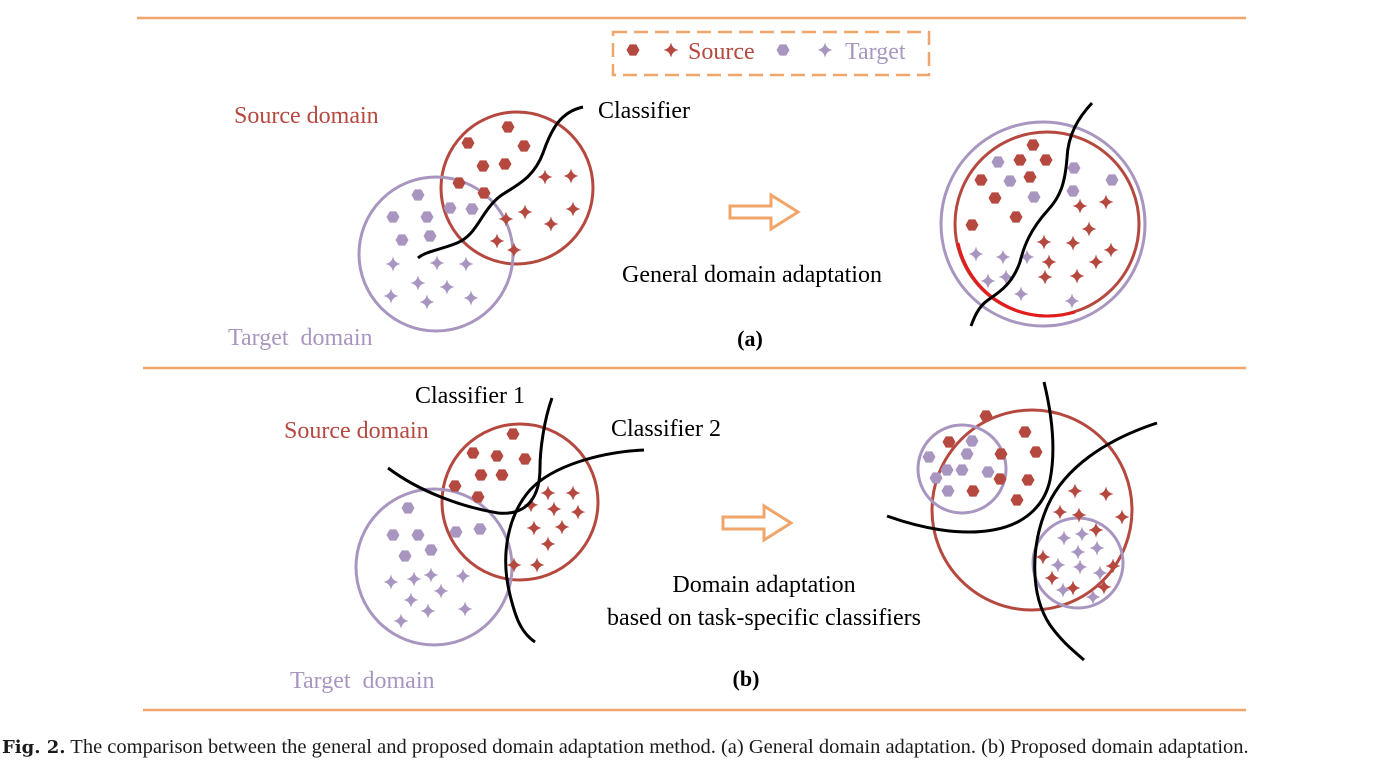  Describe the element at coordinates (875, 52) in the screenshot. I see `legend-target-label: Target` at that location.